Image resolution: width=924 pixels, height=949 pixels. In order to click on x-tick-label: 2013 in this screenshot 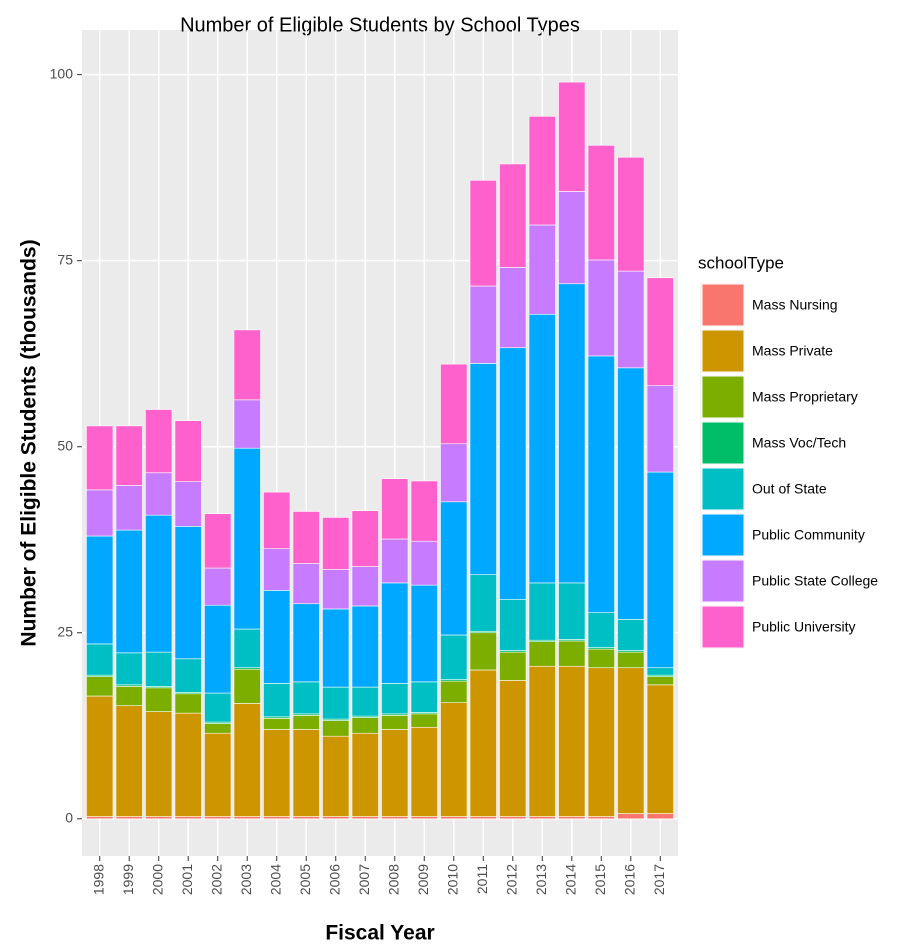, I will do `click(541, 879)`.